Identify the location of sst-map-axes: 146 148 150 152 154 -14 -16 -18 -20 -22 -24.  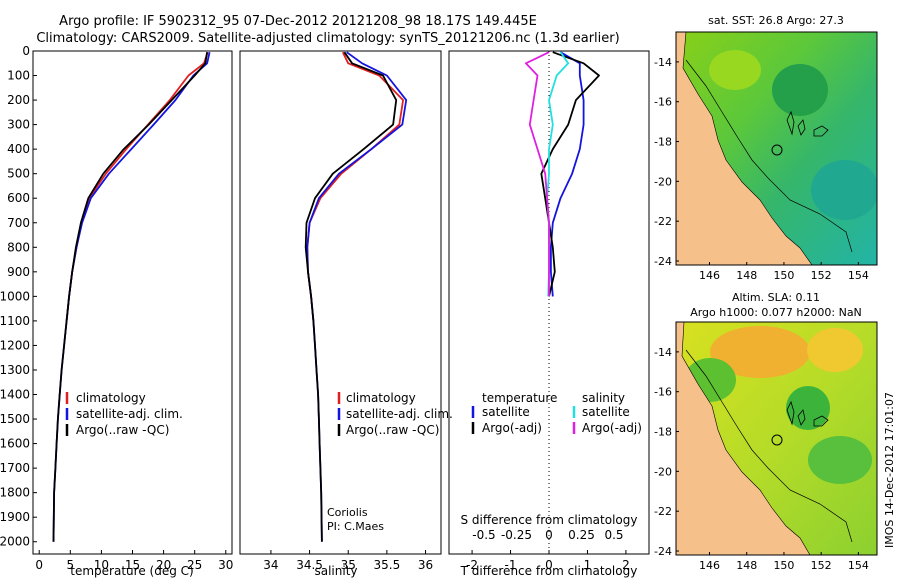
(761, 169).